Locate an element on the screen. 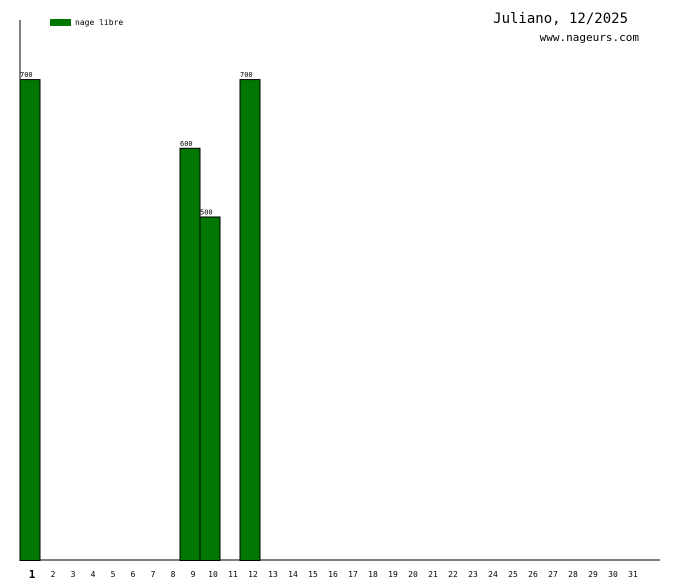 The height and width of the screenshot is (580, 680). x-tick-label: 29 is located at coordinates (593, 574).